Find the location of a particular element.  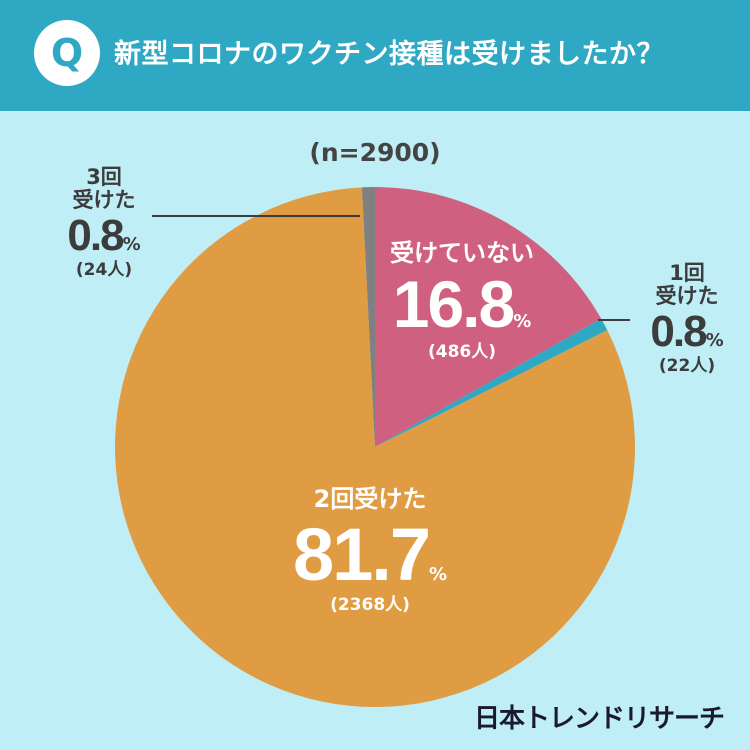

slice-name-three-times-line2: 受けた is located at coordinates (104, 200).